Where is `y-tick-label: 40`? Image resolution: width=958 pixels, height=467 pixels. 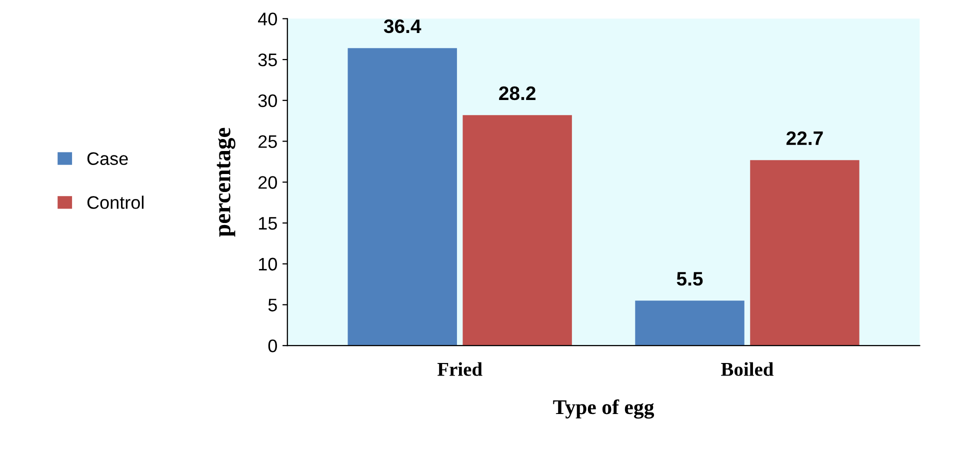 y-tick-label: 40 is located at coordinates (267, 19).